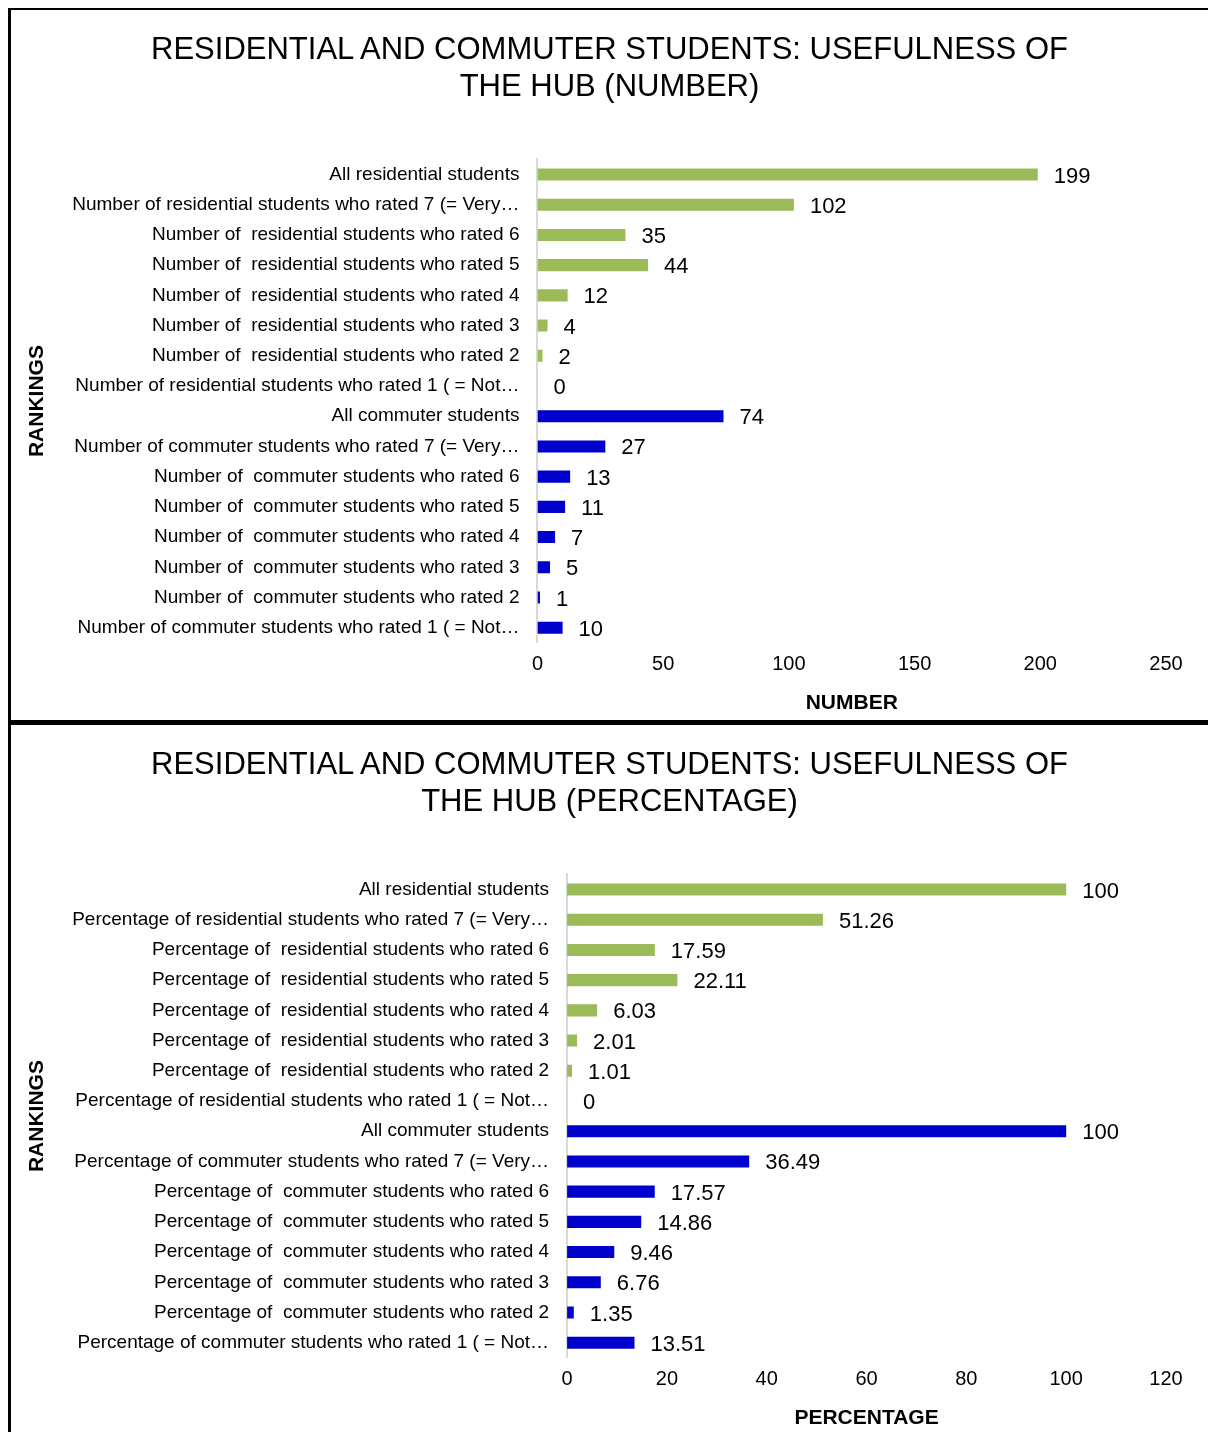 The height and width of the screenshot is (1438, 1208). I want to click on x-tick-label: 150, so click(914, 663).